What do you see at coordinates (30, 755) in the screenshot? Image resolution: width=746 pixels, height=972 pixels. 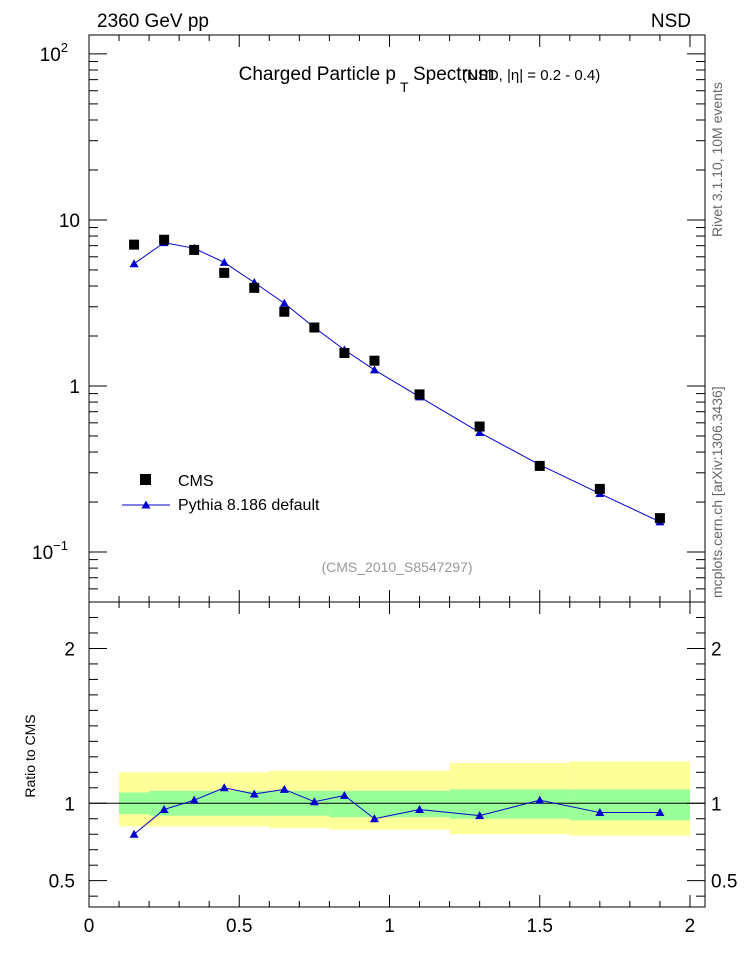 I see `ratio-ylabel: Ratio to CMS` at bounding box center [30, 755].